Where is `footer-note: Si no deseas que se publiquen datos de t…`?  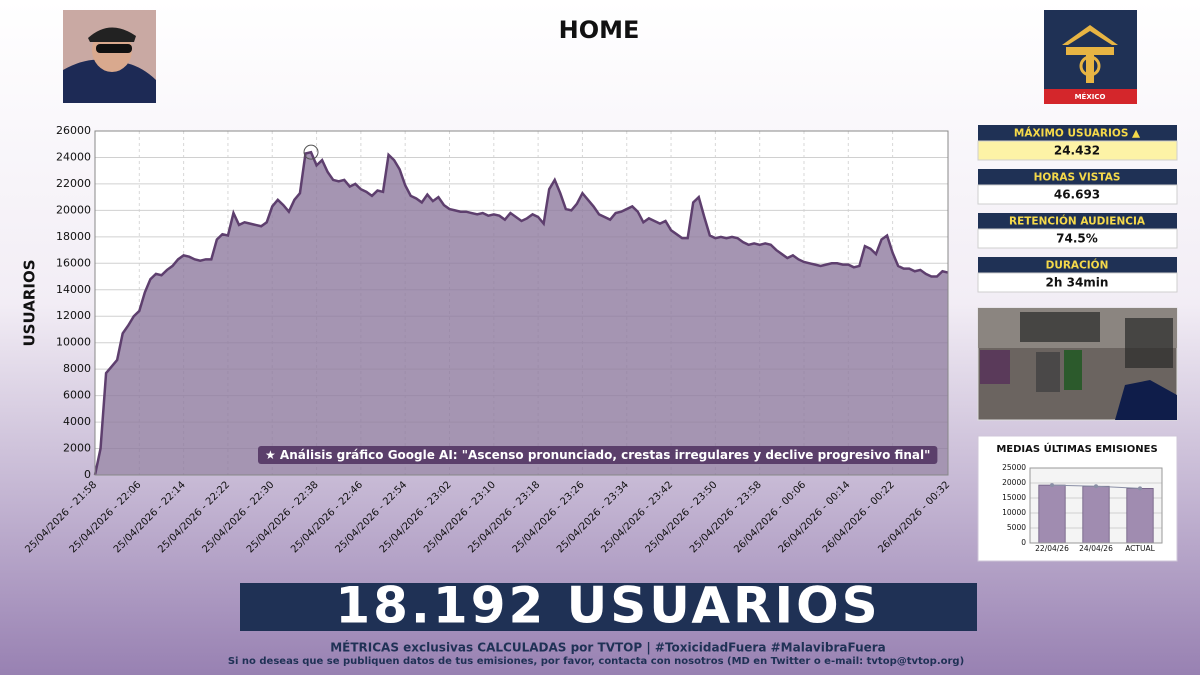 footer-note: Si no deseas que se publiquen datos de t… is located at coordinates (596, 661).